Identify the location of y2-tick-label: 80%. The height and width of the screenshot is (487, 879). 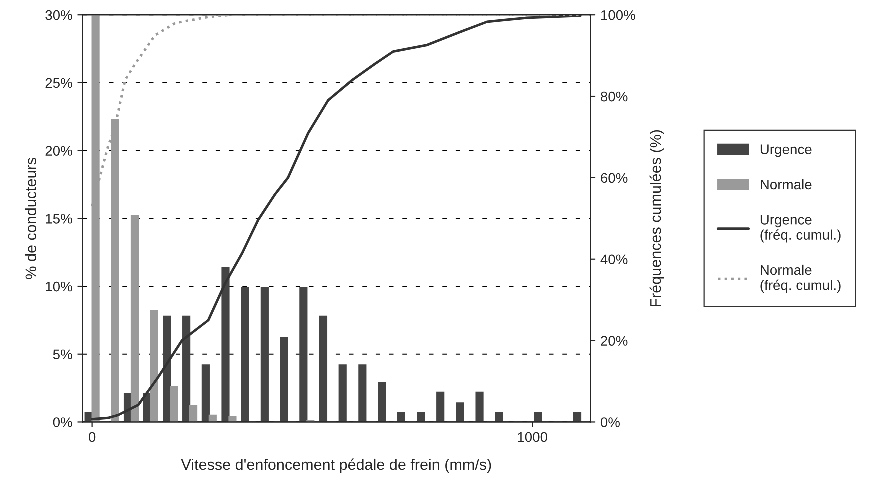
(614, 97).